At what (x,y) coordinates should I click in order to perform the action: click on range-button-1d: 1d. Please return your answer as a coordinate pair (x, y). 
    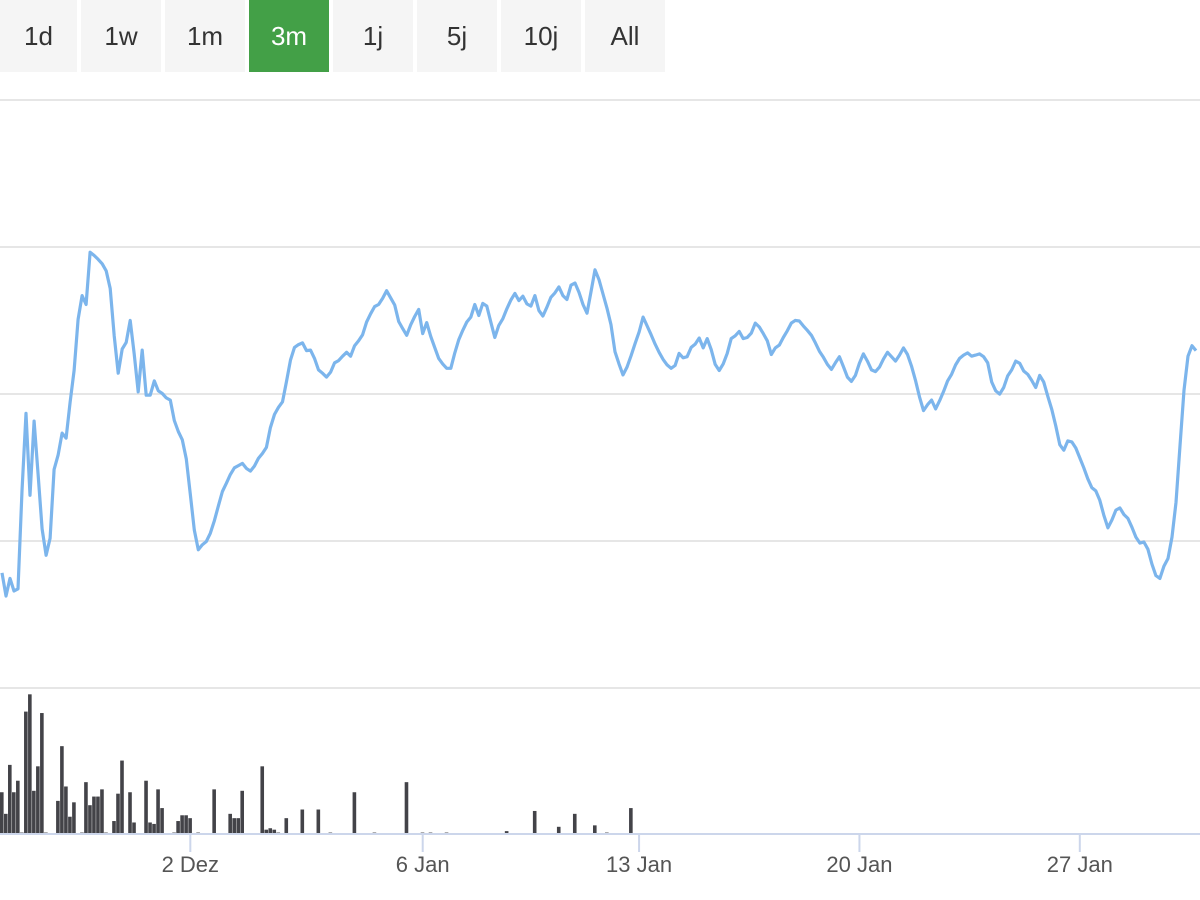
    Looking at the image, I should click on (38, 36).